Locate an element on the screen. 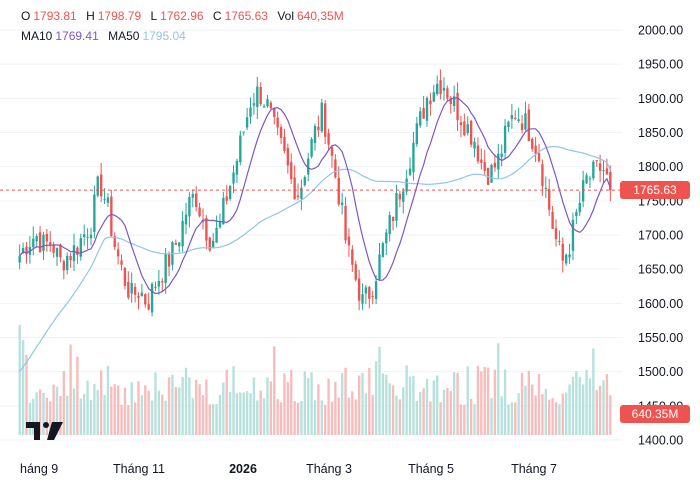 The width and height of the screenshot is (700, 486). tradingview-logo is located at coordinates (45, 431).